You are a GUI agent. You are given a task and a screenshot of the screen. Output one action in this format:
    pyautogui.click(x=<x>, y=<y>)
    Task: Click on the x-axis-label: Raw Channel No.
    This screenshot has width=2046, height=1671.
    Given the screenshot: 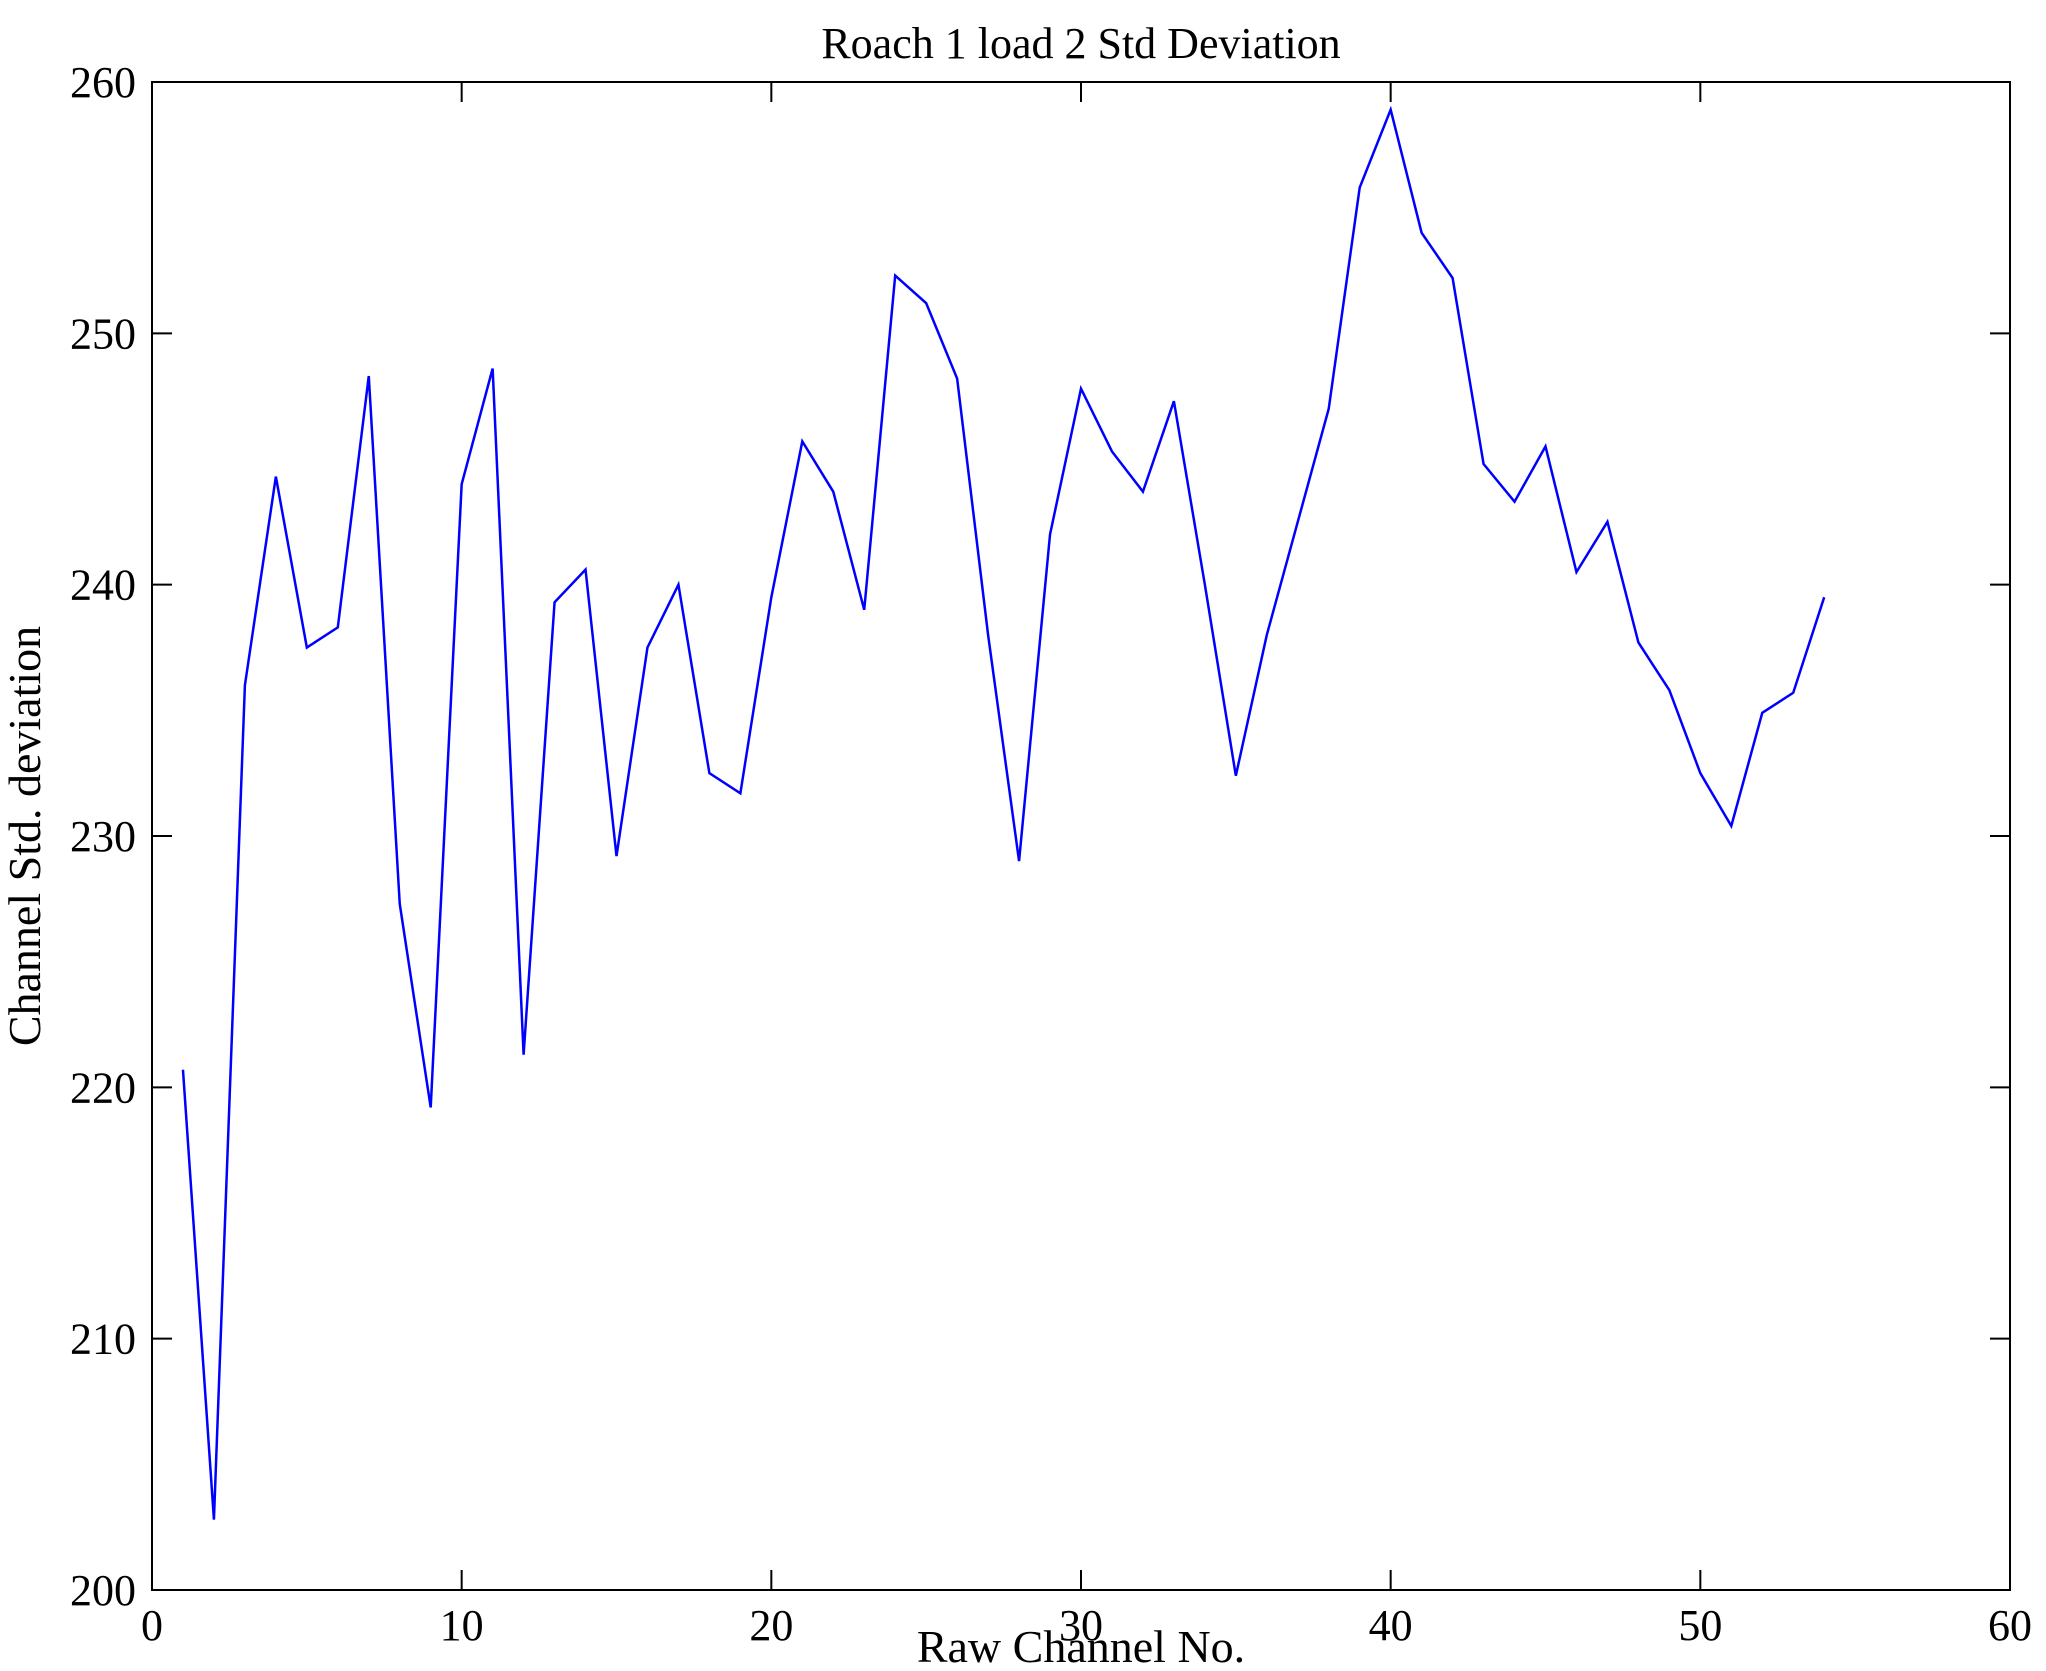 What is the action you would take?
    pyautogui.click(x=1081, y=1646)
    